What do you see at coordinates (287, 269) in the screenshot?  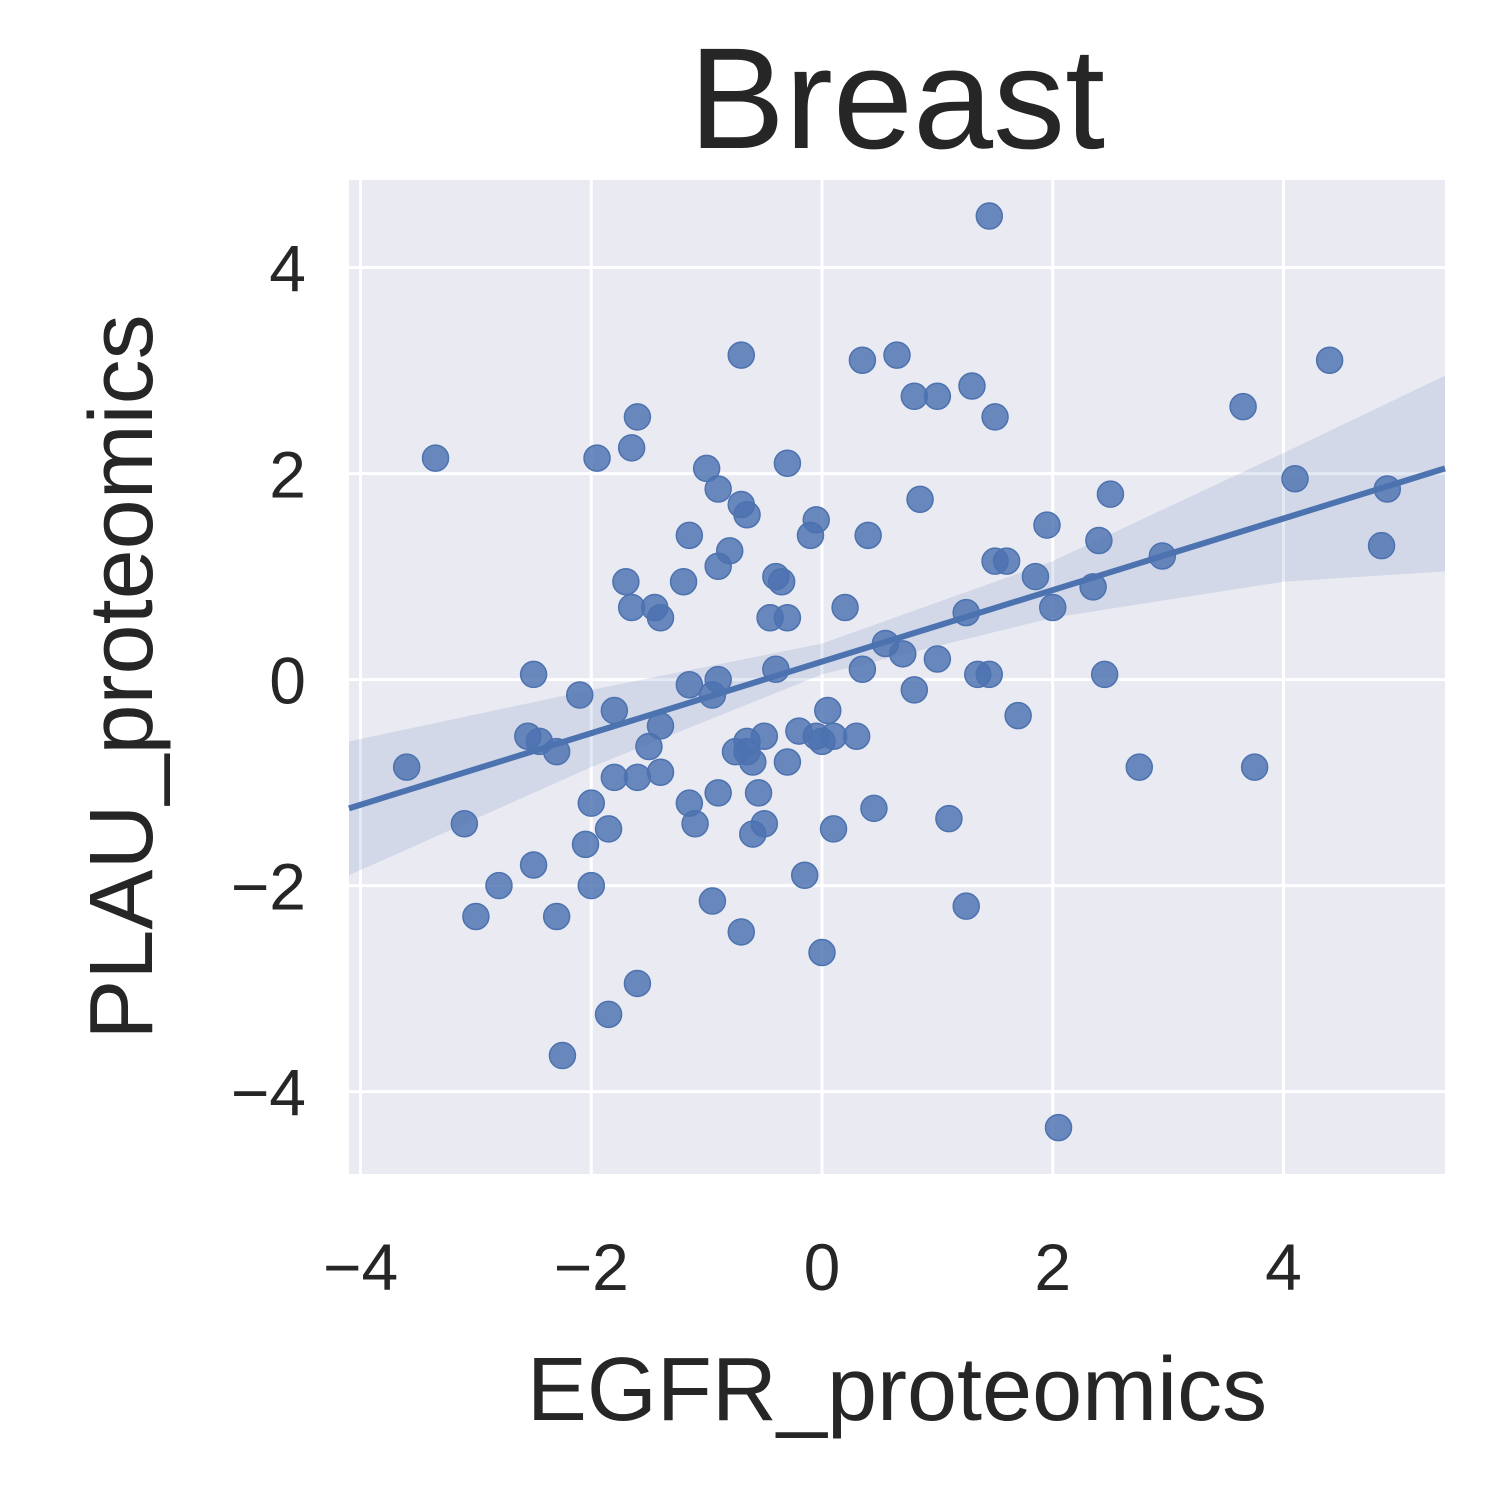 I see `y-tick-label: 4` at bounding box center [287, 269].